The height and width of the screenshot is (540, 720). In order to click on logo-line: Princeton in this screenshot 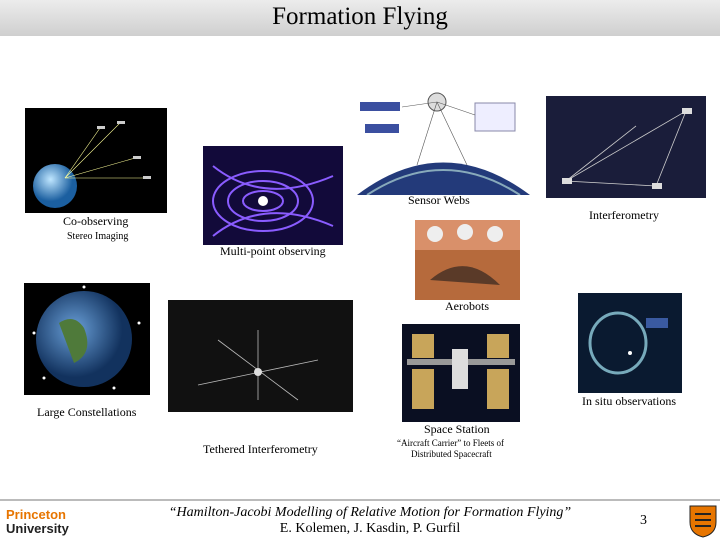, I will do `click(36, 514)`.